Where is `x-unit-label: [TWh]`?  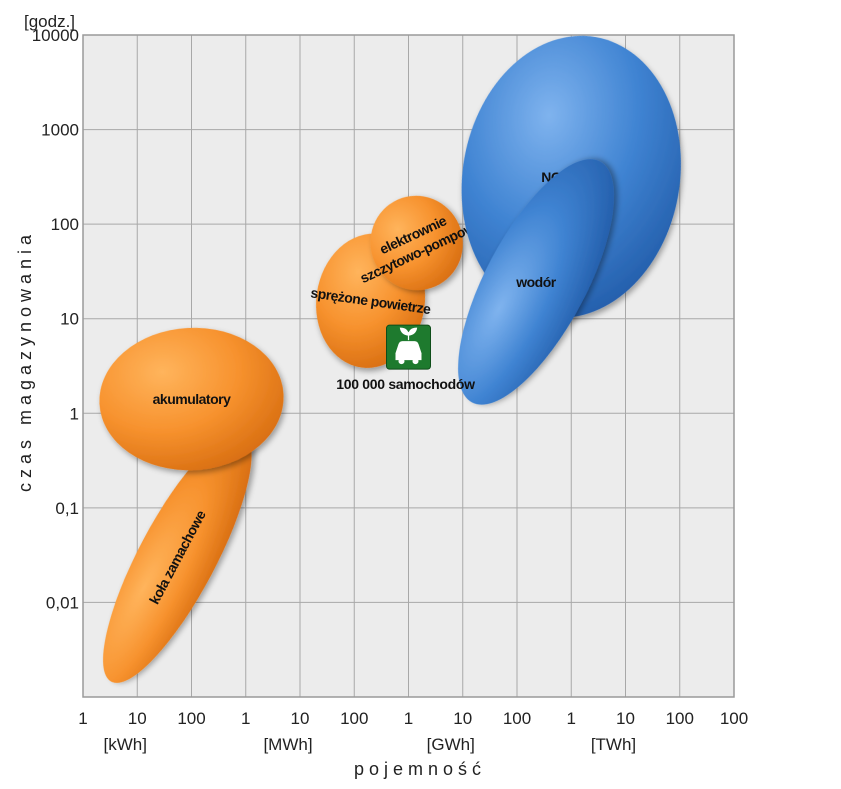 x-unit-label: [TWh] is located at coordinates (613, 744).